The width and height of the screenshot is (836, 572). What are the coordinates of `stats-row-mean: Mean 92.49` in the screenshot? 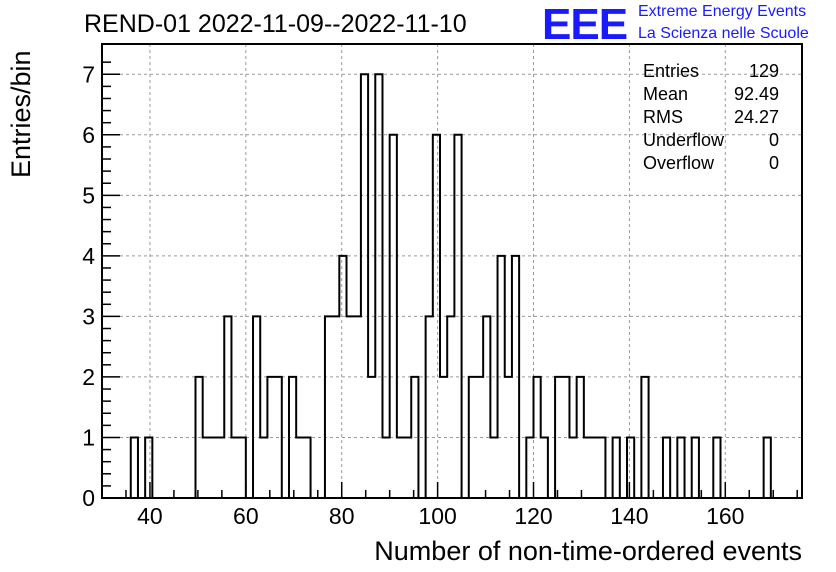 It's located at (711, 94).